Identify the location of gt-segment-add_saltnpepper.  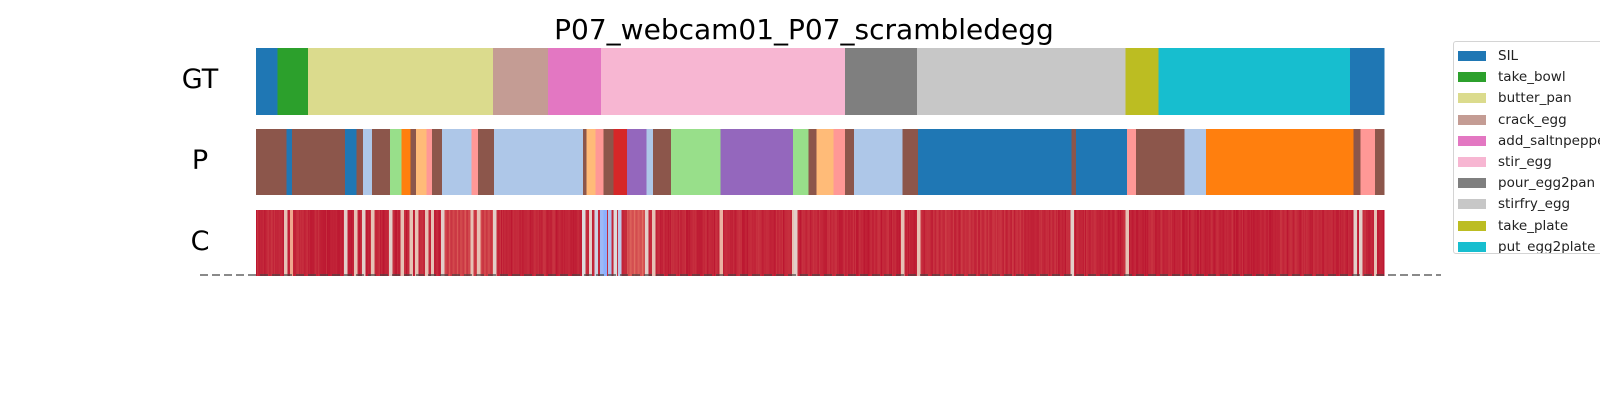
(575, 81).